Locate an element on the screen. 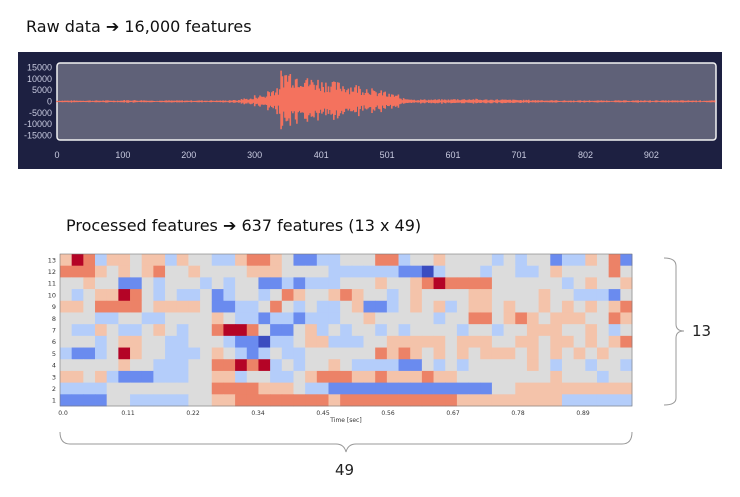 The height and width of the screenshot is (497, 740). y-tick-label: 13 is located at coordinates (52, 260).